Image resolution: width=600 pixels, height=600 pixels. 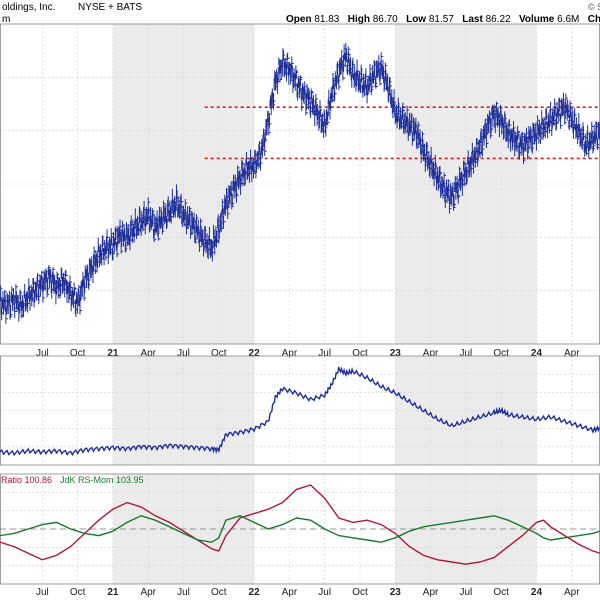 What do you see at coordinates (360, 353) in the screenshot?
I see `price-xtick-9: Oct` at bounding box center [360, 353].